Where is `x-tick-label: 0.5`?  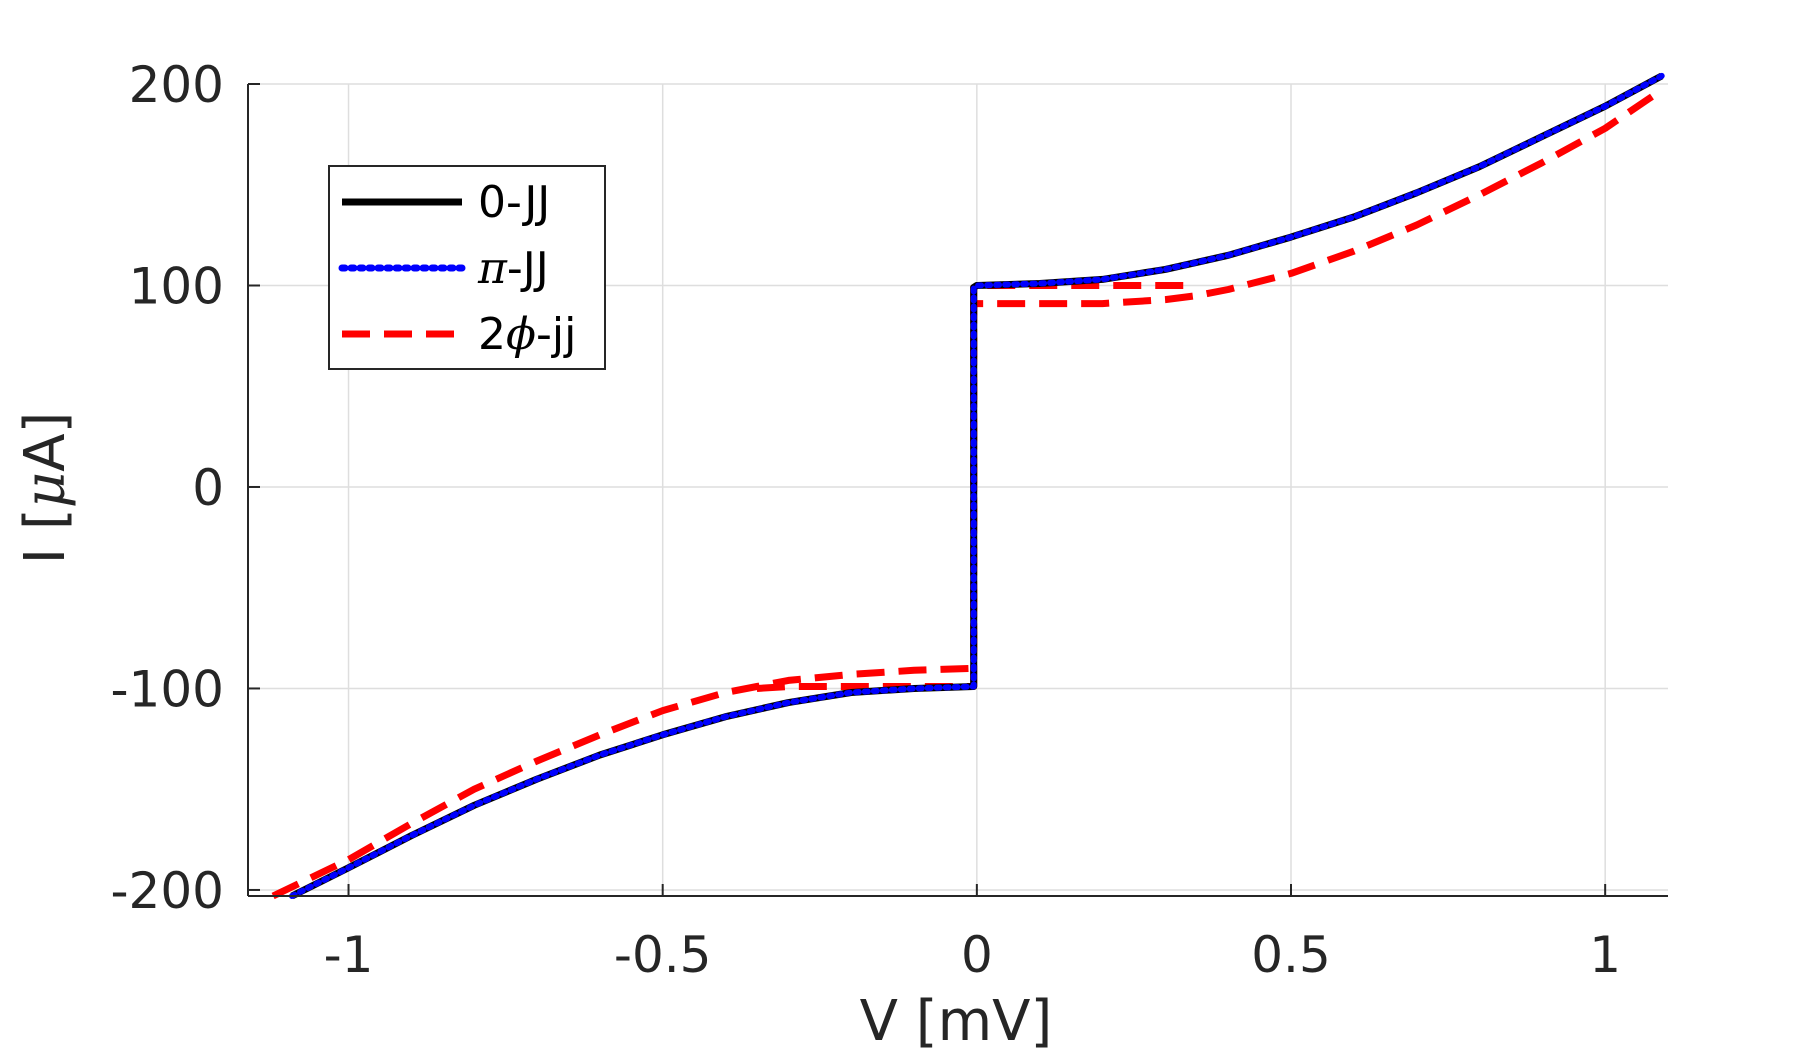 x-tick-label: 0.5 is located at coordinates (1291, 955).